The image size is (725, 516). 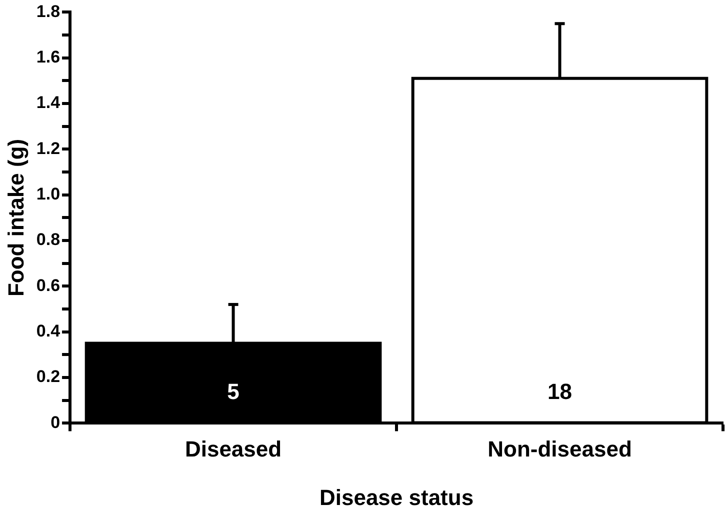 What do you see at coordinates (48, 148) in the screenshot?
I see `y-tick-label: 1.2` at bounding box center [48, 148].